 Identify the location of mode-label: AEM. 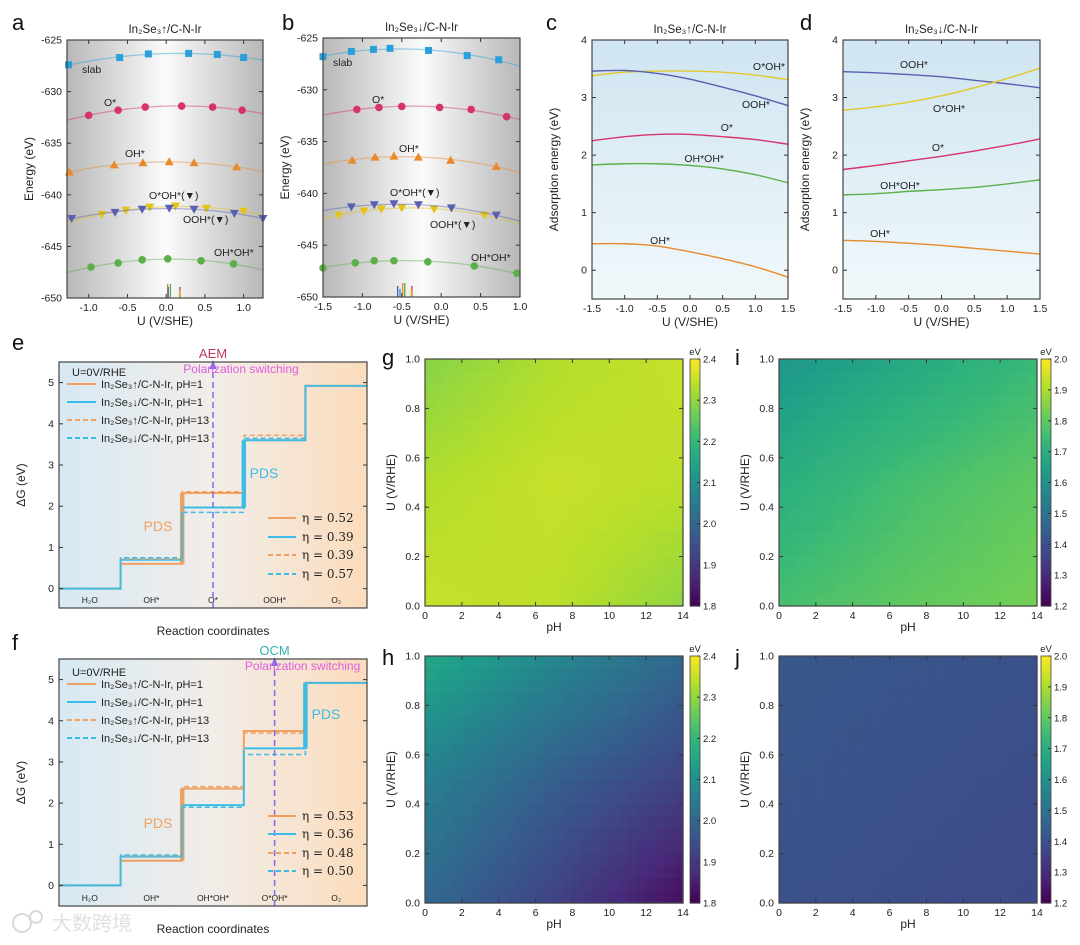
(213, 353).